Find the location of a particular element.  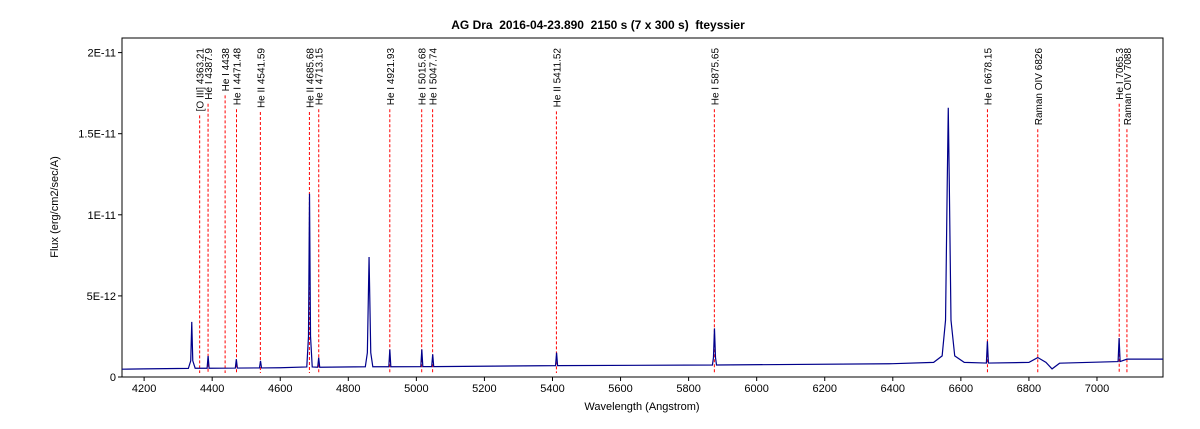

x-tick-label: 4400 is located at coordinates (212, 389).